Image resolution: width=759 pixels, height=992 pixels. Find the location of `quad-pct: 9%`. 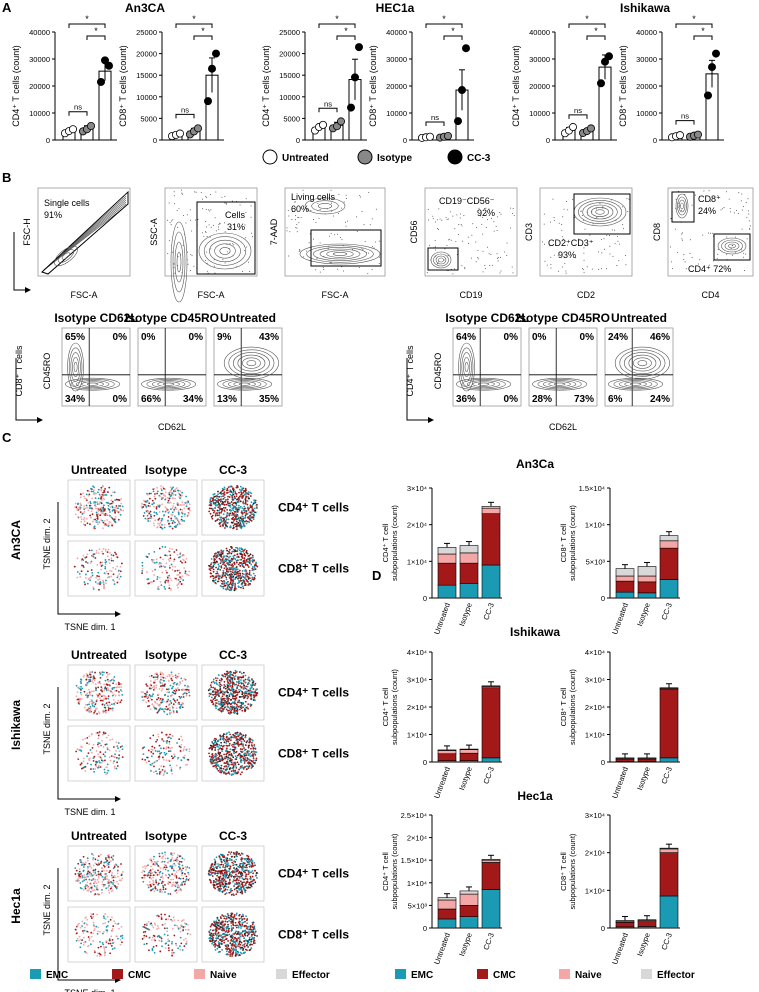

quad-pct: 9% is located at coordinates (224, 337).